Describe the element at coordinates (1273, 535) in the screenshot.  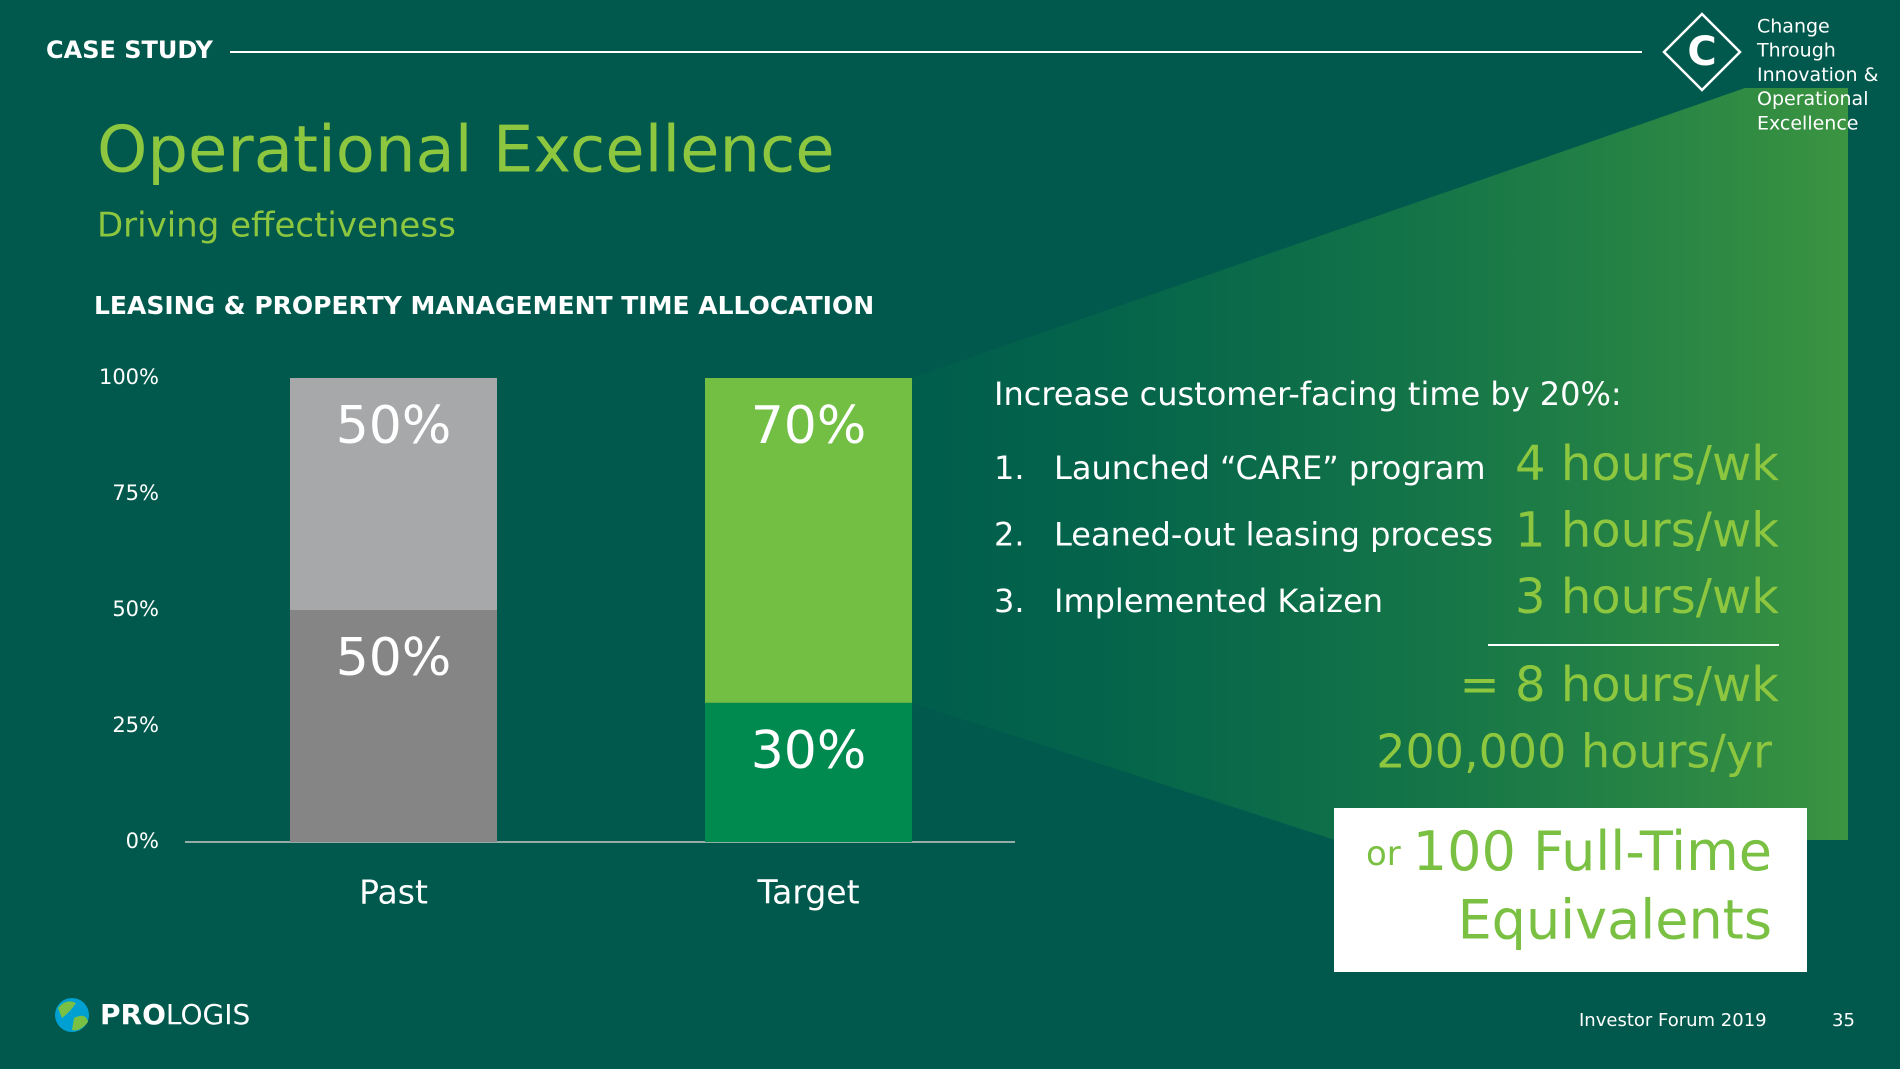
I see `item-text: Leaned-out leasing process` at that location.